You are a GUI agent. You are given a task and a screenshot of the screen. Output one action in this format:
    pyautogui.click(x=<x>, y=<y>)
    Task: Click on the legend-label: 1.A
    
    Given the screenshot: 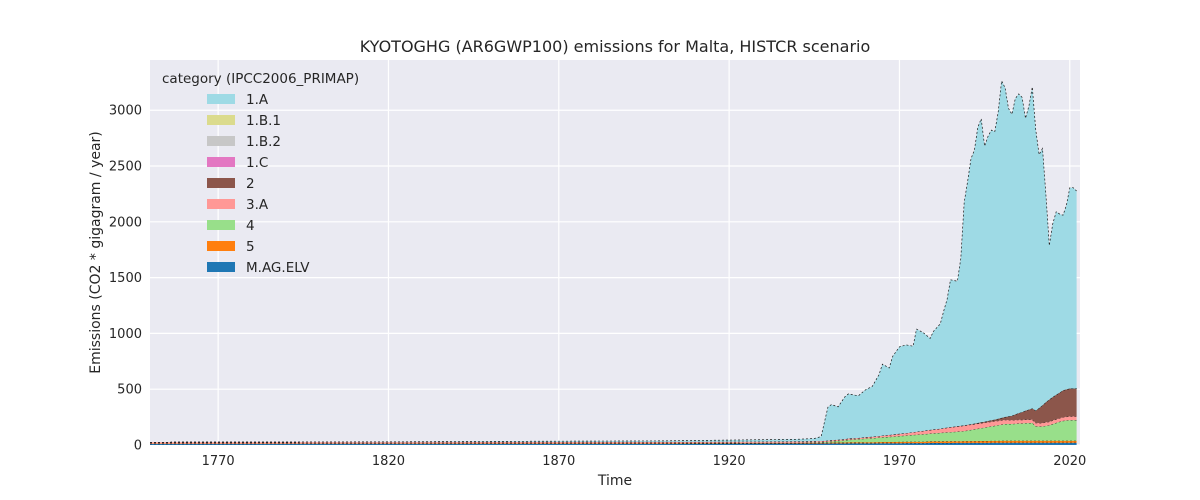 What is the action you would take?
    pyautogui.click(x=257, y=100)
    